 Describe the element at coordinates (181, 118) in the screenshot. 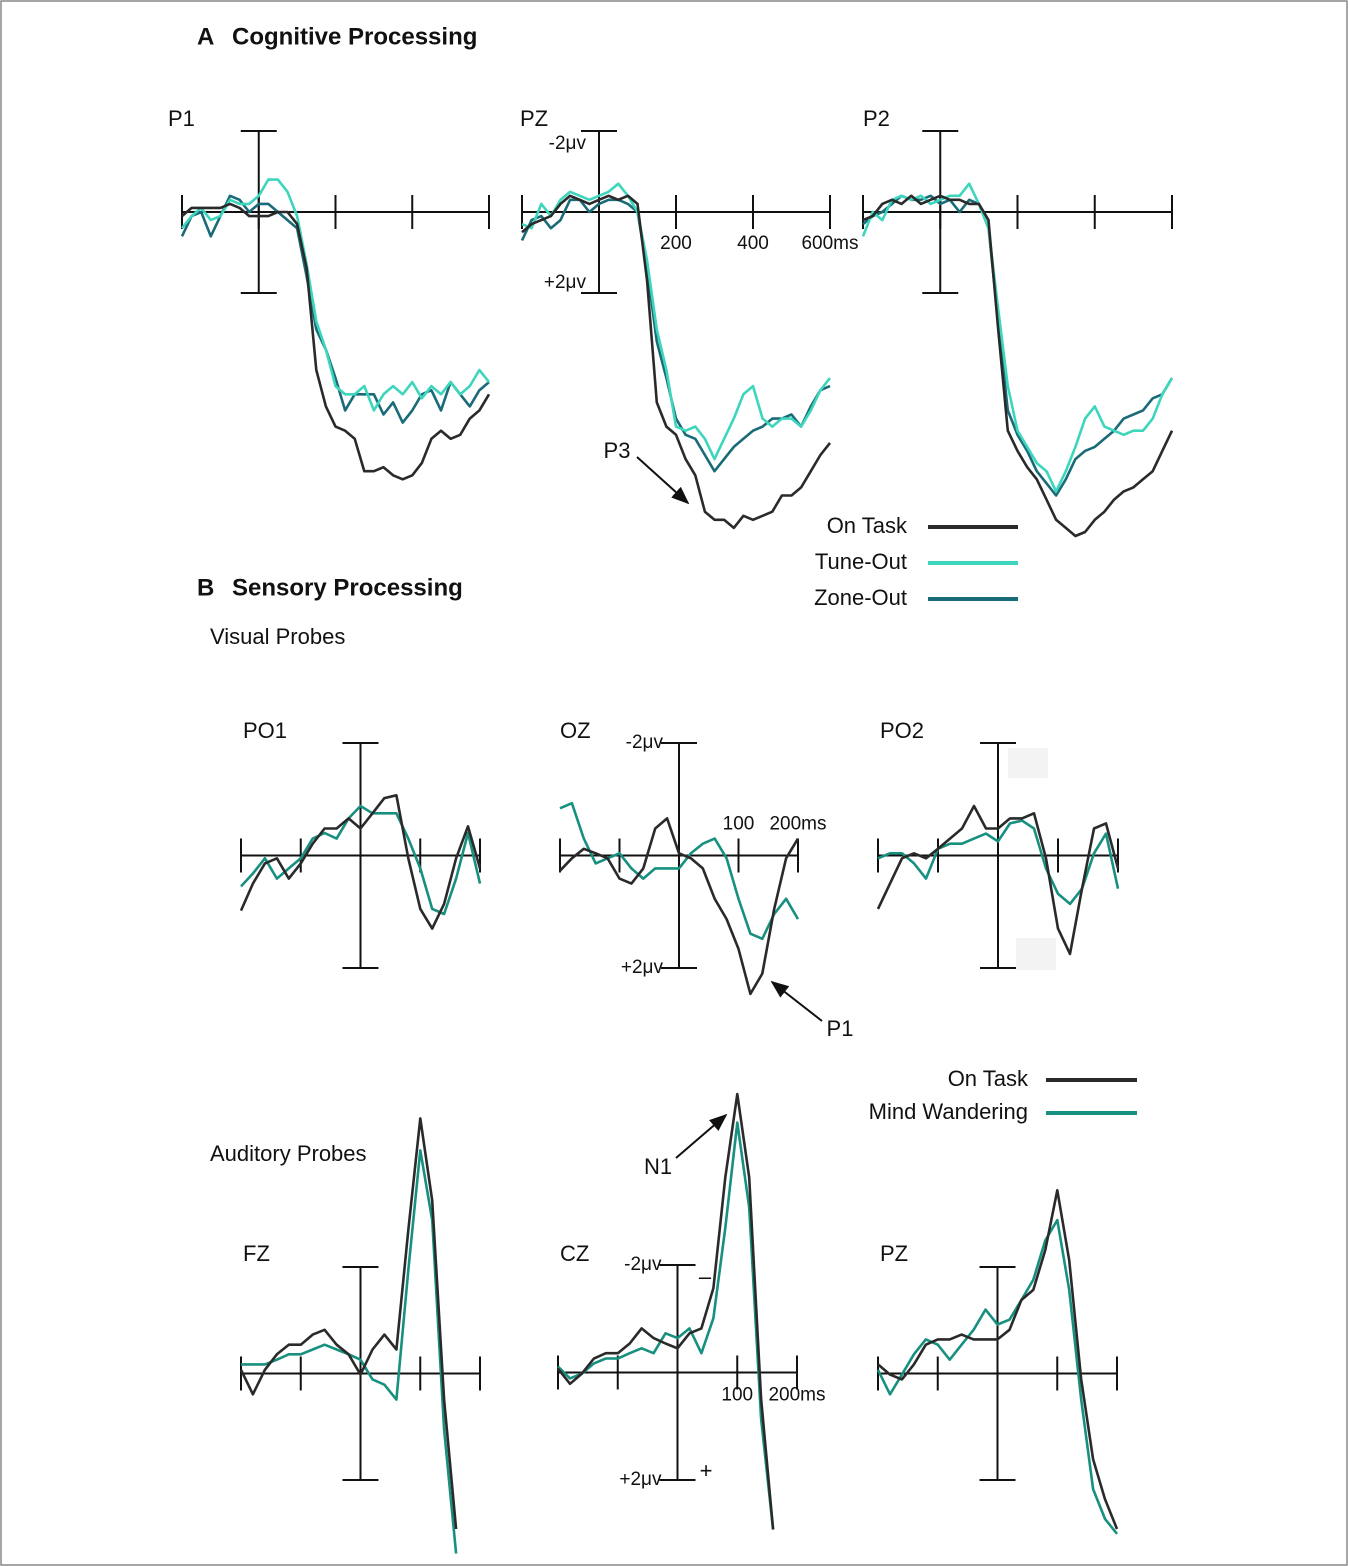

I see `panel-label: P1` at that location.